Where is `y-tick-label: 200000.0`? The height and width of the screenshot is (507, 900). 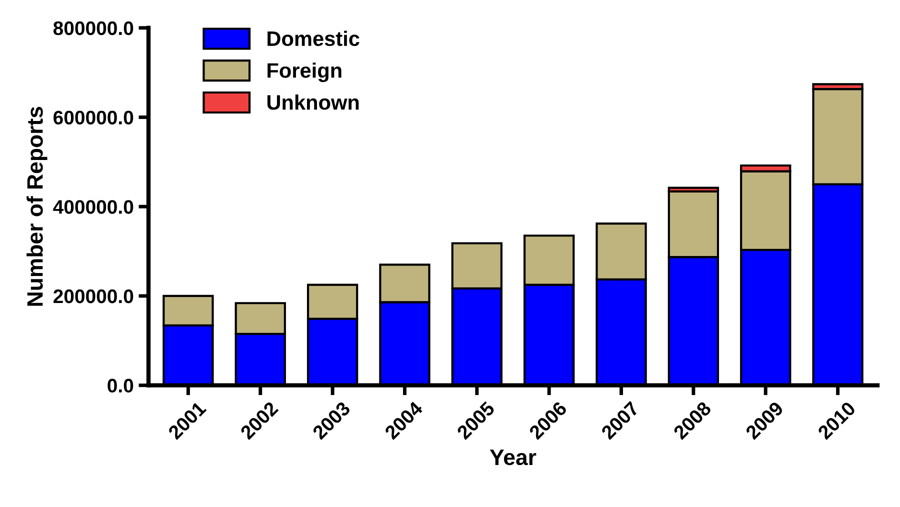
y-tick-label: 200000.0 is located at coordinates (94, 296).